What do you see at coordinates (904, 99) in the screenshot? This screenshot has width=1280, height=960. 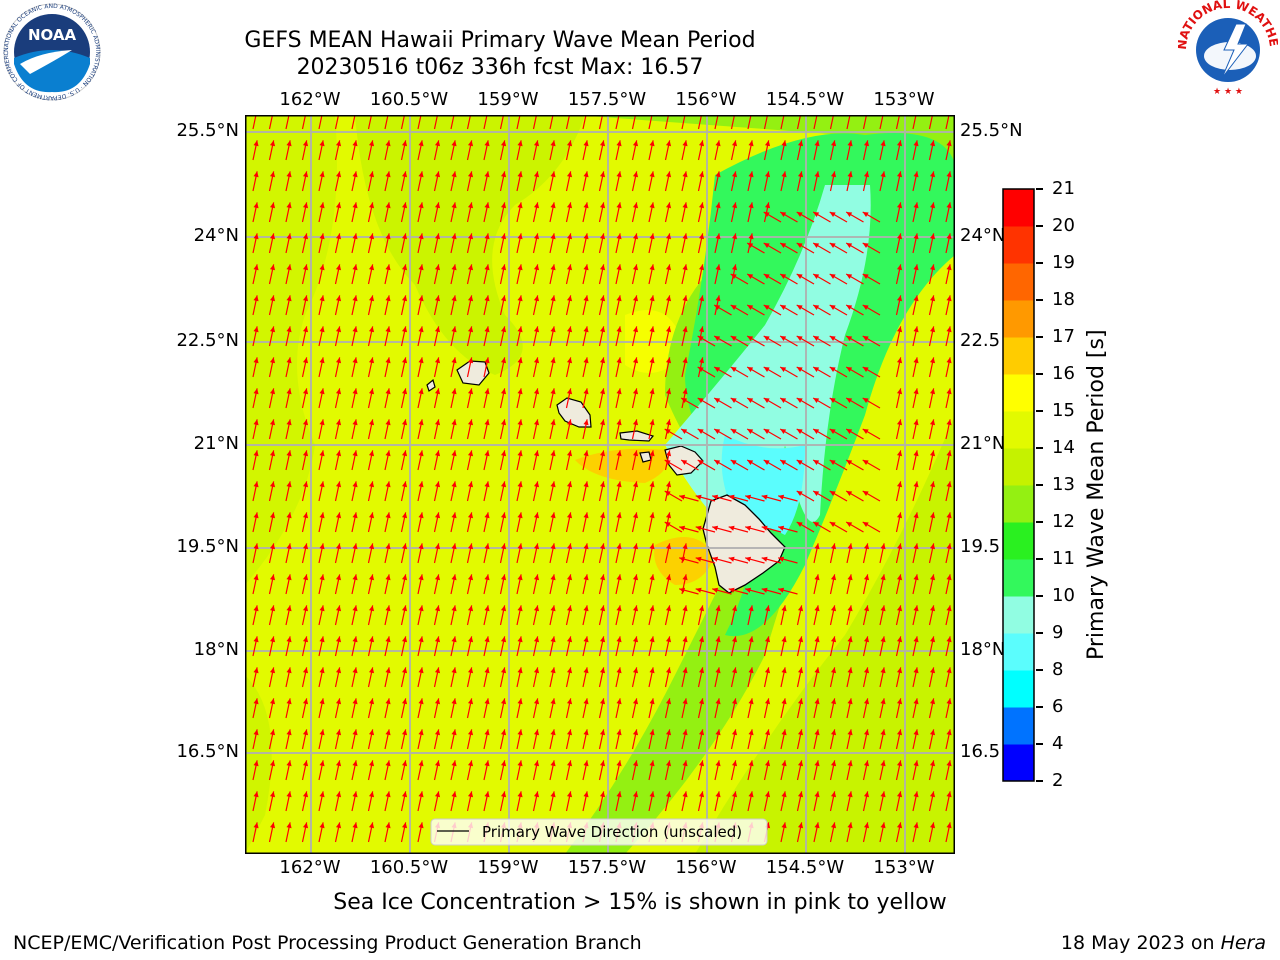 I see `lon-tick-top: 153°W` at bounding box center [904, 99].